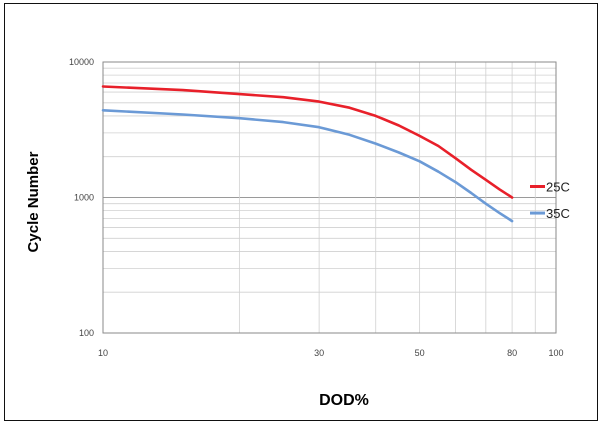 Image resolution: width=602 pixels, height=424 pixels. I want to click on legend-label-25c: 25C, so click(558, 187).